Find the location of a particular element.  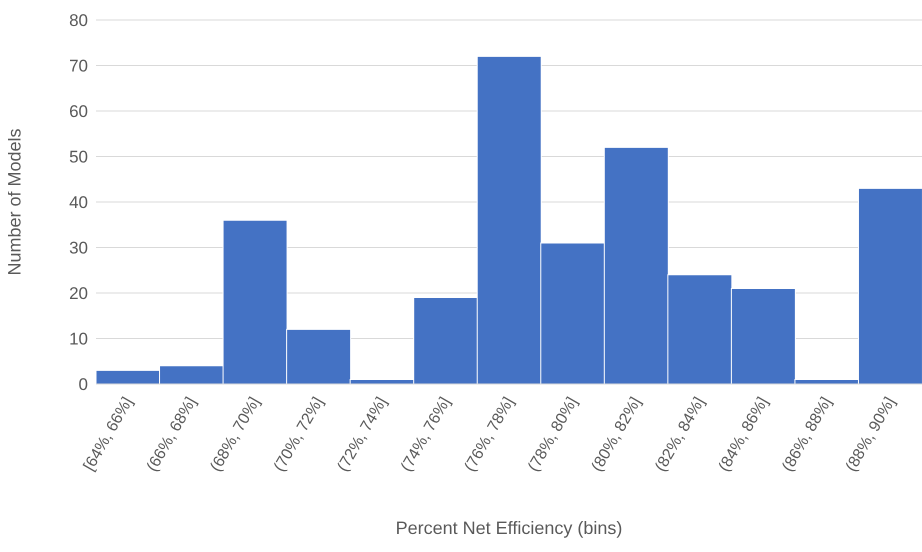

y-tick-label: 50 is located at coordinates (78, 157).